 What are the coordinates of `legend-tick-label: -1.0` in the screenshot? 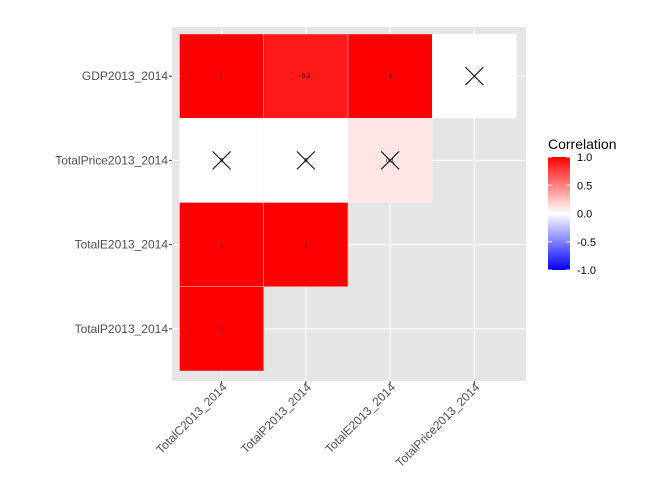 It's located at (586, 271).